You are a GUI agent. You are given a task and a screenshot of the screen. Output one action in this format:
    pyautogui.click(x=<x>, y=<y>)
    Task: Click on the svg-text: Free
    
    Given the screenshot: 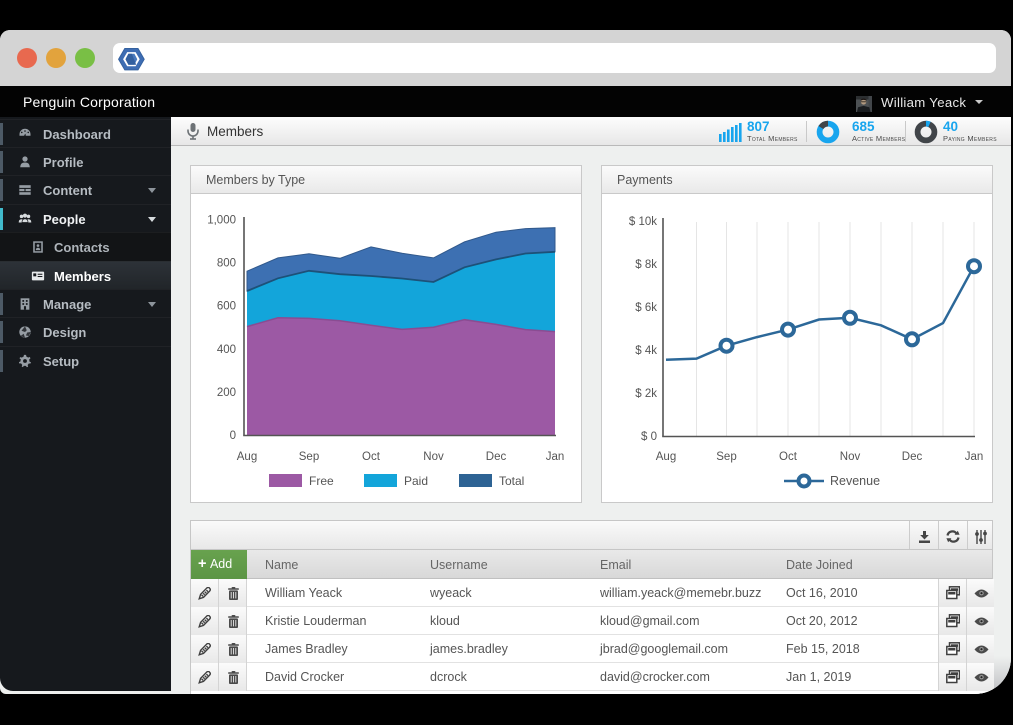 What is the action you would take?
    pyautogui.click(x=321, y=481)
    